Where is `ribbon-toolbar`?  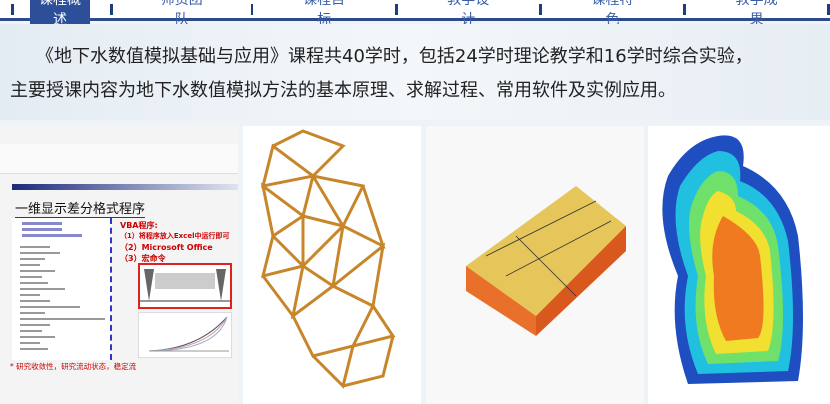
ribbon-toolbar is located at coordinates (119, 159).